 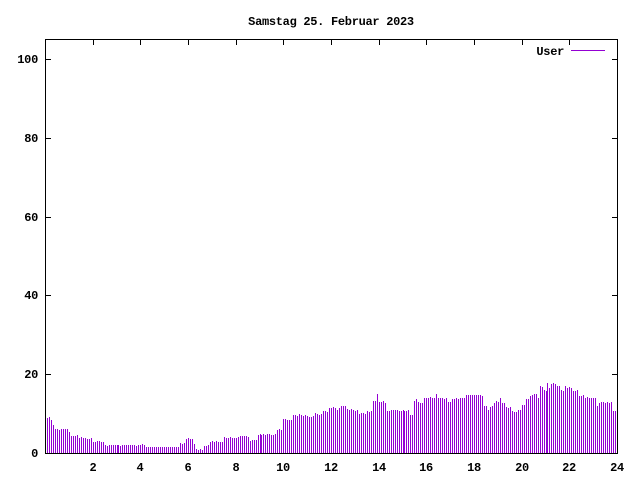 What do you see at coordinates (379, 468) in the screenshot?
I see `svg-text: 14` at bounding box center [379, 468].